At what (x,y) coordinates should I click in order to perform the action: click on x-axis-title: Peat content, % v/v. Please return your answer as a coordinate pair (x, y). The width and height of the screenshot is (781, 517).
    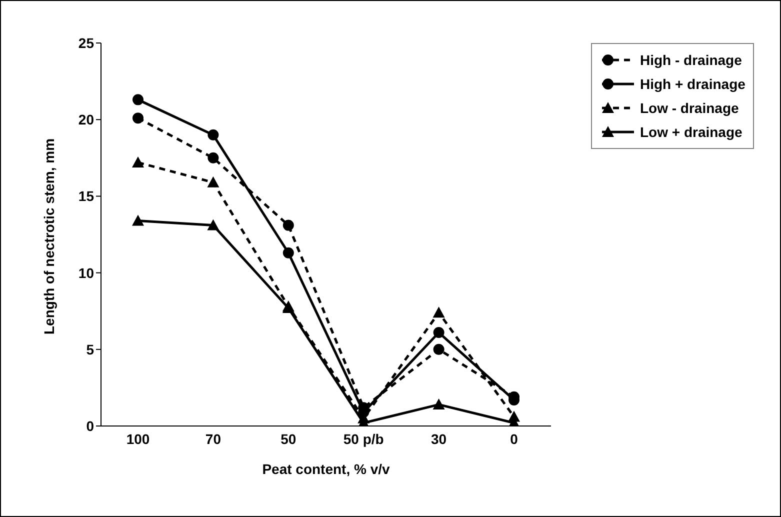
    Looking at the image, I should click on (326, 469).